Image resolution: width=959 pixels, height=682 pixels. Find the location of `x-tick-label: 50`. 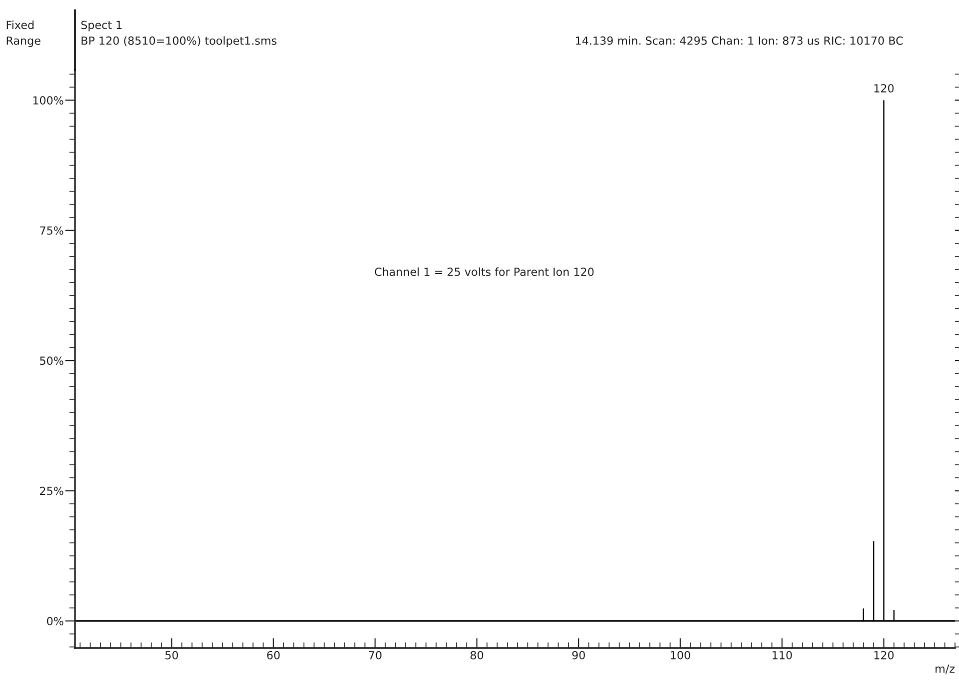

x-tick-label: 50 is located at coordinates (171, 655).